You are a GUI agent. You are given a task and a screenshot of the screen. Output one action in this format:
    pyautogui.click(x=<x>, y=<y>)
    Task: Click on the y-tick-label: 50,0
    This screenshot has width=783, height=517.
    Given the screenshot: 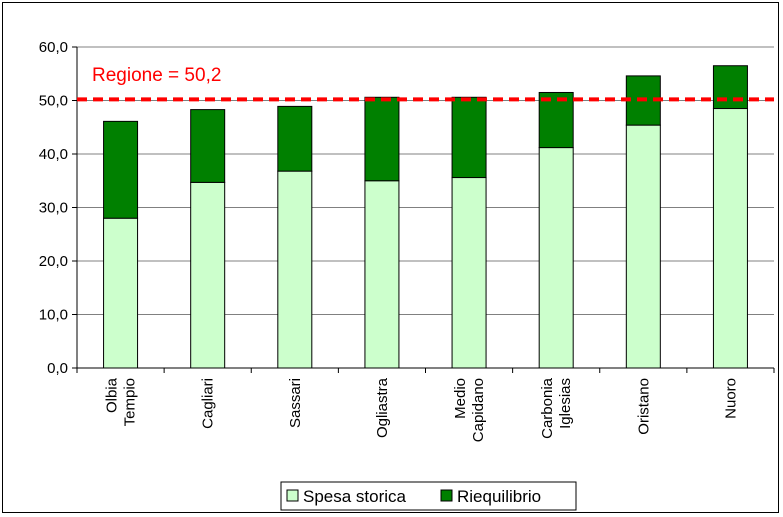 What is the action you would take?
    pyautogui.click(x=53, y=101)
    